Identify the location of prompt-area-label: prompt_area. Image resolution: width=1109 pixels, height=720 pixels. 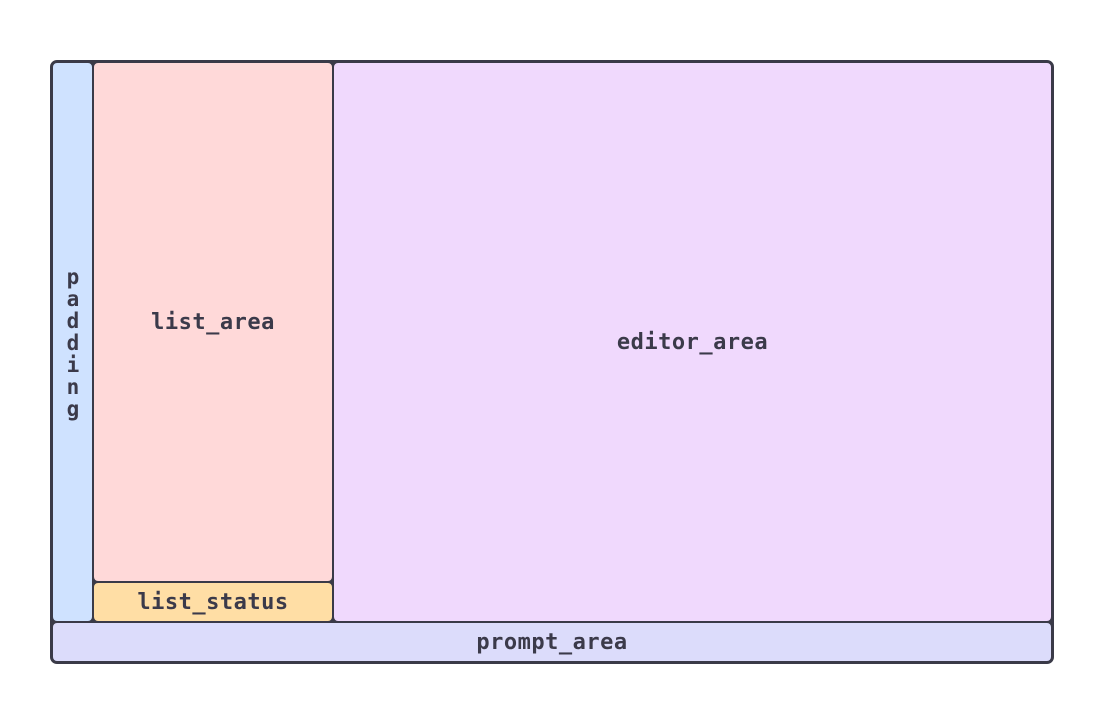
(552, 642).